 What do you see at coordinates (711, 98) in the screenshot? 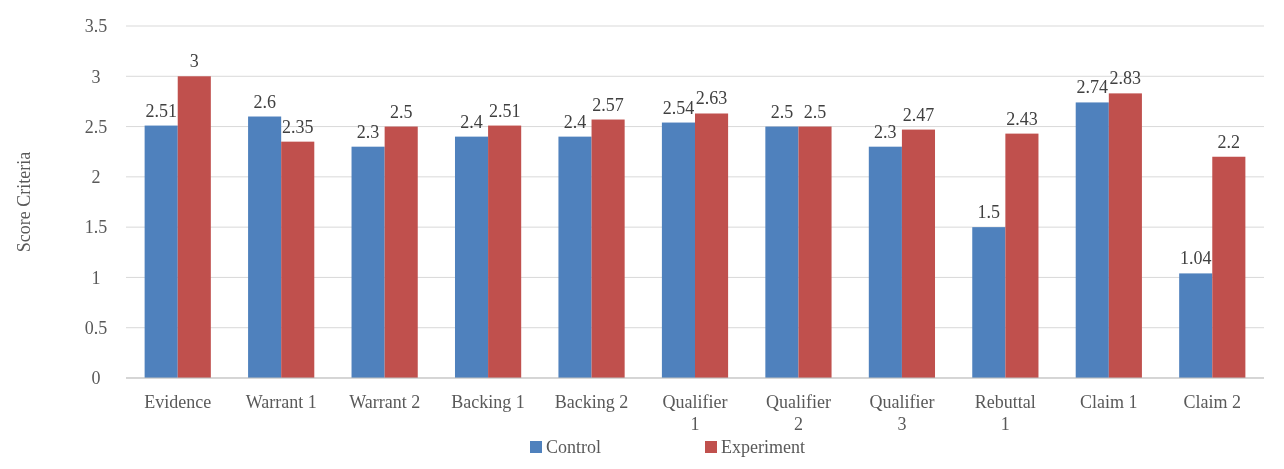
I see `data-label: 2.63` at bounding box center [711, 98].